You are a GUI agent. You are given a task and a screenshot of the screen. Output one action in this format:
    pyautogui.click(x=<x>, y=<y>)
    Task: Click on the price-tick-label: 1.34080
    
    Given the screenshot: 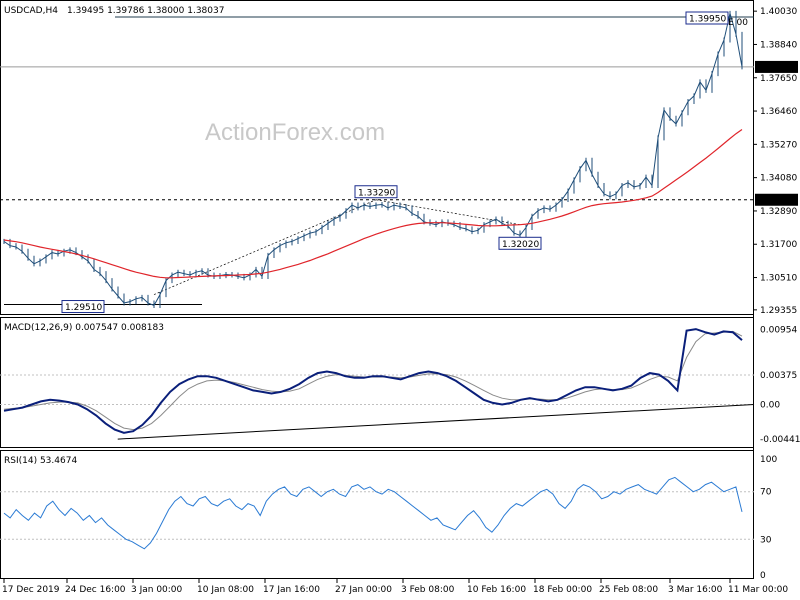 What is the action you would take?
    pyautogui.click(x=778, y=179)
    